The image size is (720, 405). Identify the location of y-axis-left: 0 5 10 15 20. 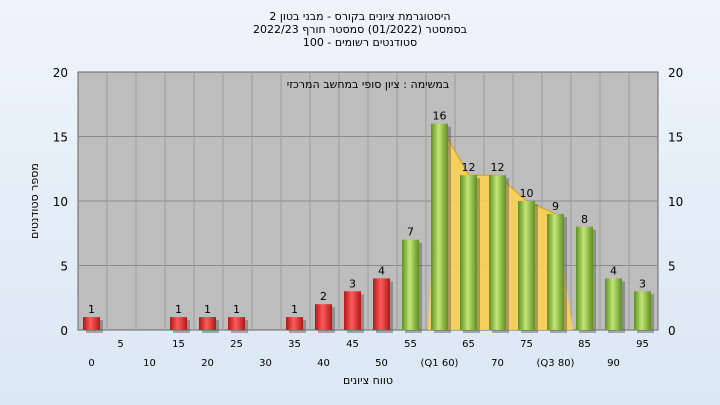
(60, 202).